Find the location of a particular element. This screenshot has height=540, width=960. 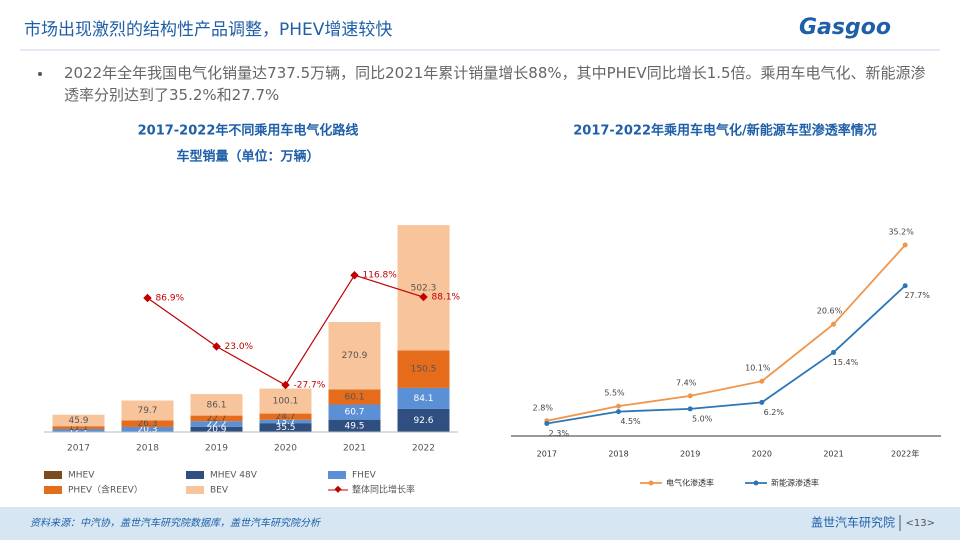

data-label: 92.6 is located at coordinates (423, 421).